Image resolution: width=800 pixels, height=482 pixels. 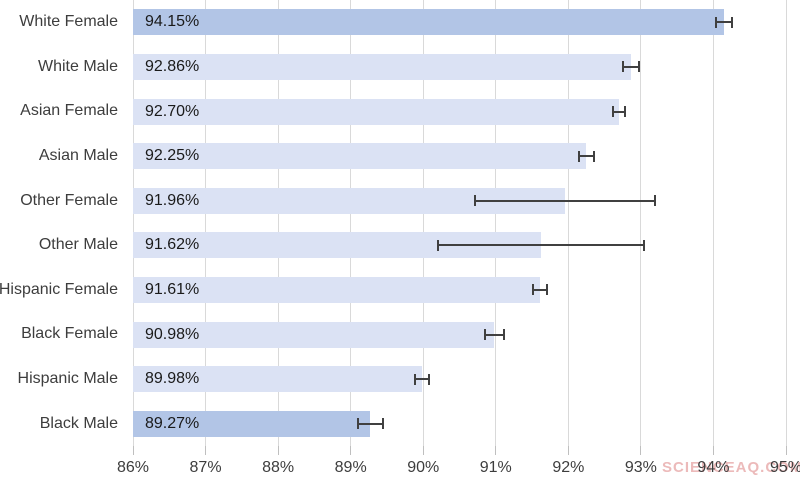 What do you see at coordinates (78, 245) in the screenshot?
I see `category-label: Other Male` at bounding box center [78, 245].